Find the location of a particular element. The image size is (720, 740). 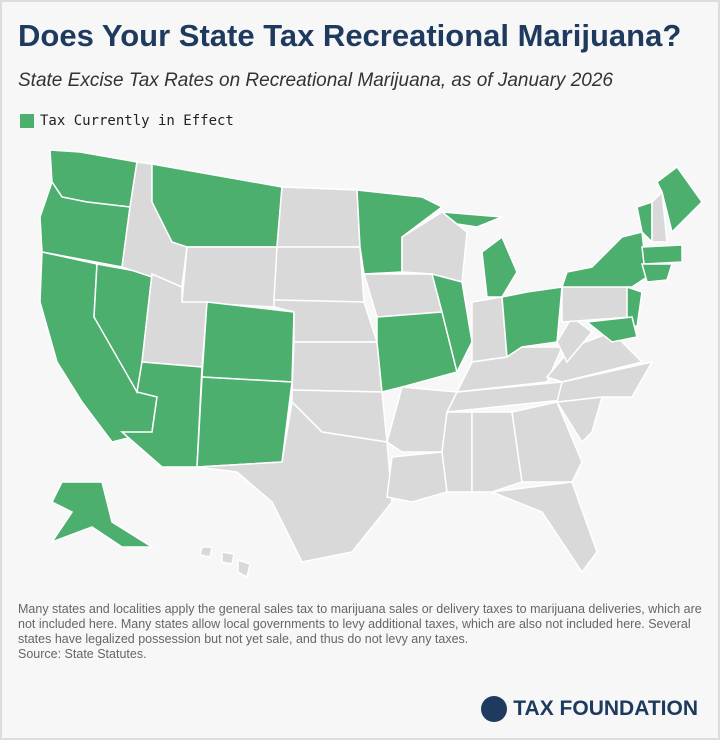

logo-text: TAX FOUNDATION is located at coordinates (605, 708).